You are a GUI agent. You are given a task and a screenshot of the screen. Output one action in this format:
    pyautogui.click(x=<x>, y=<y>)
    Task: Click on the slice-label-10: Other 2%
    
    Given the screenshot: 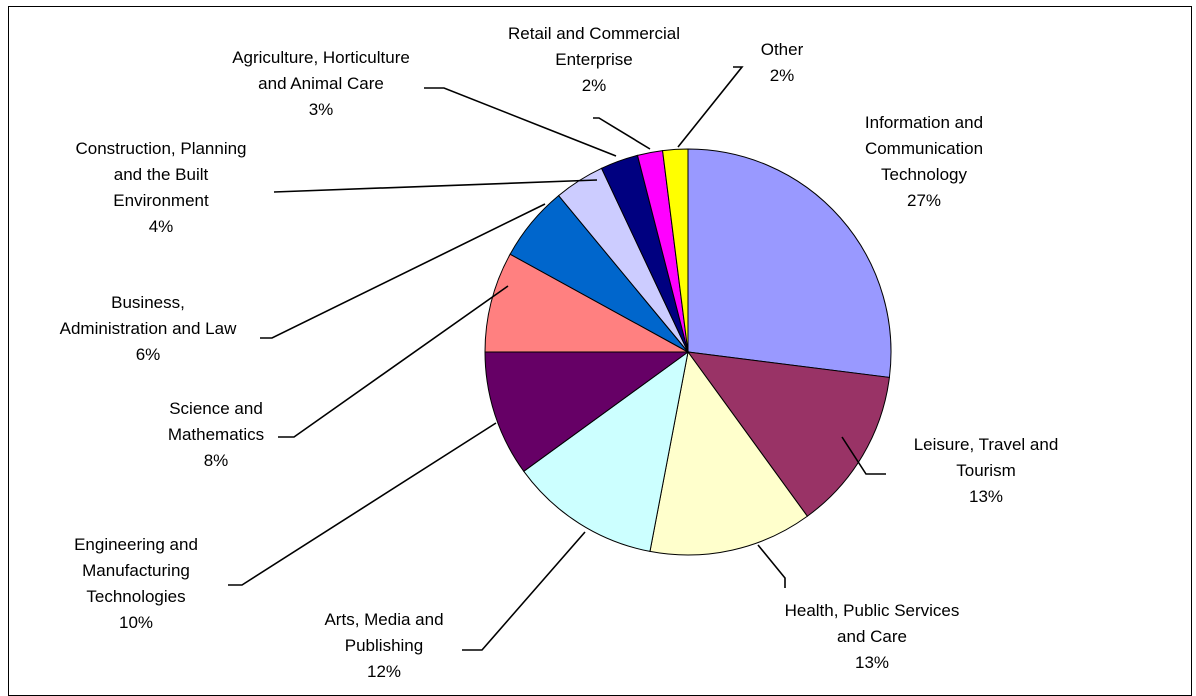 What is the action you would take?
    pyautogui.click(x=782, y=62)
    